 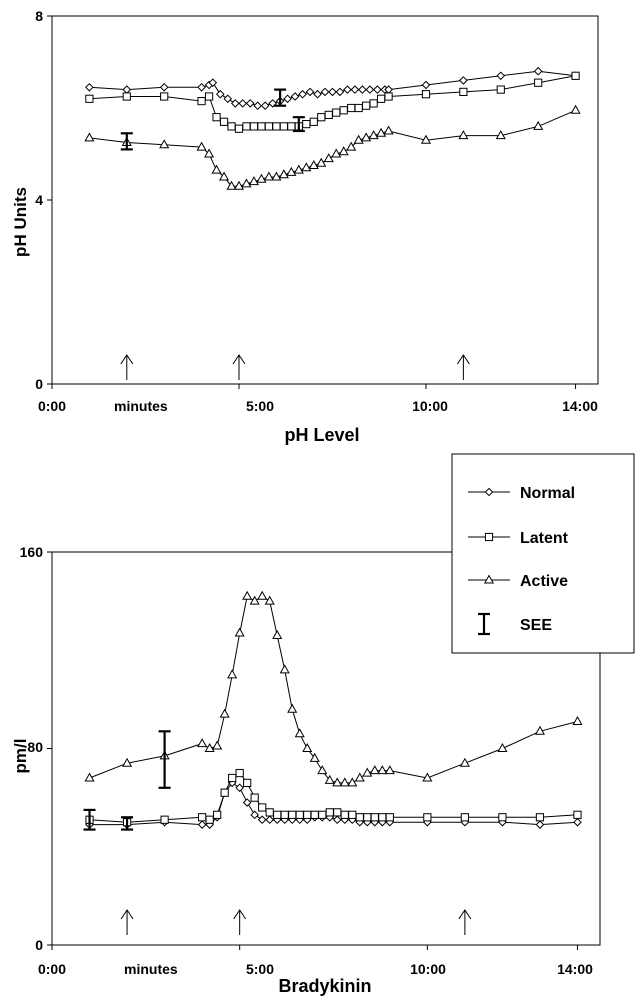 I want to click on ph-xtick-label: 10:00, so click(x=430, y=406).